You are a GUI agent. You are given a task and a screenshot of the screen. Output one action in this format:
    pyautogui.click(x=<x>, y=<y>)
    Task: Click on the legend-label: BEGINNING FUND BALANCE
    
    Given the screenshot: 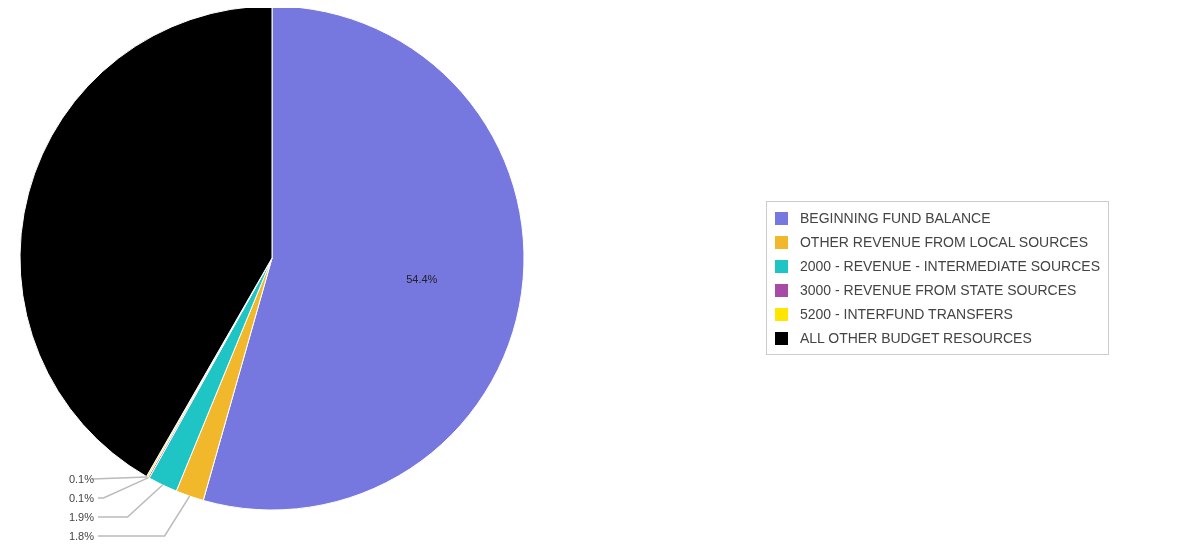 What is the action you would take?
    pyautogui.click(x=895, y=218)
    